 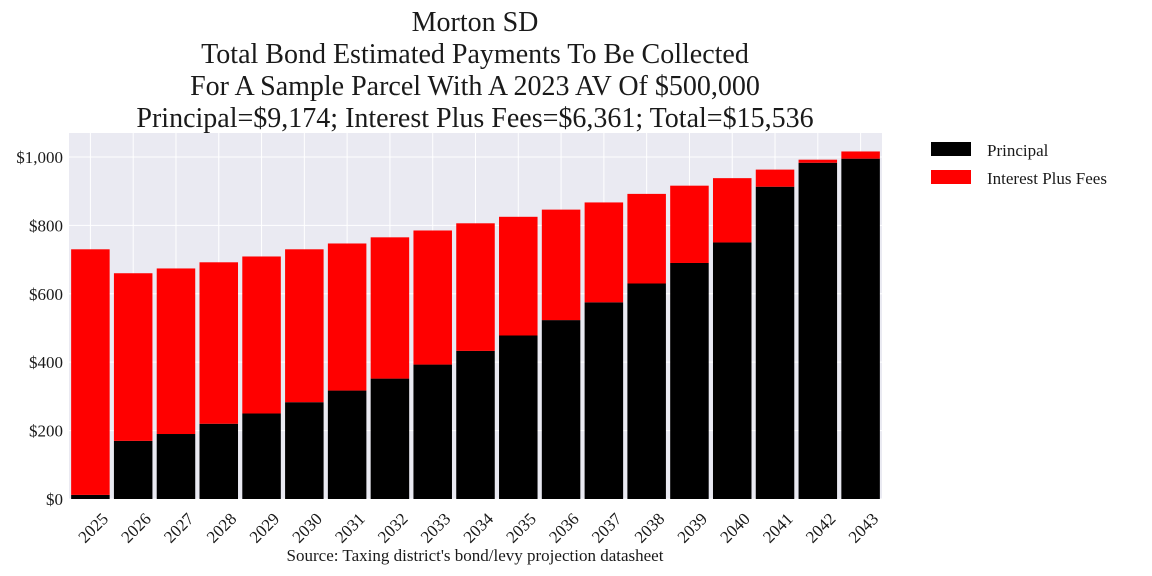 I want to click on bar-interest-2028, so click(x=219, y=343).